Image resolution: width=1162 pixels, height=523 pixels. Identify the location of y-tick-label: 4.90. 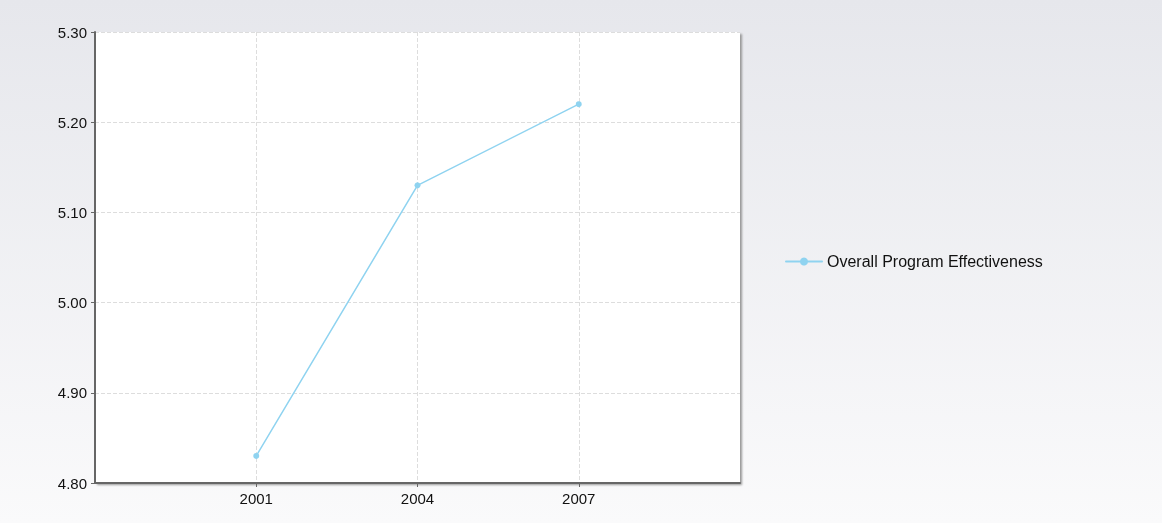
(72, 393).